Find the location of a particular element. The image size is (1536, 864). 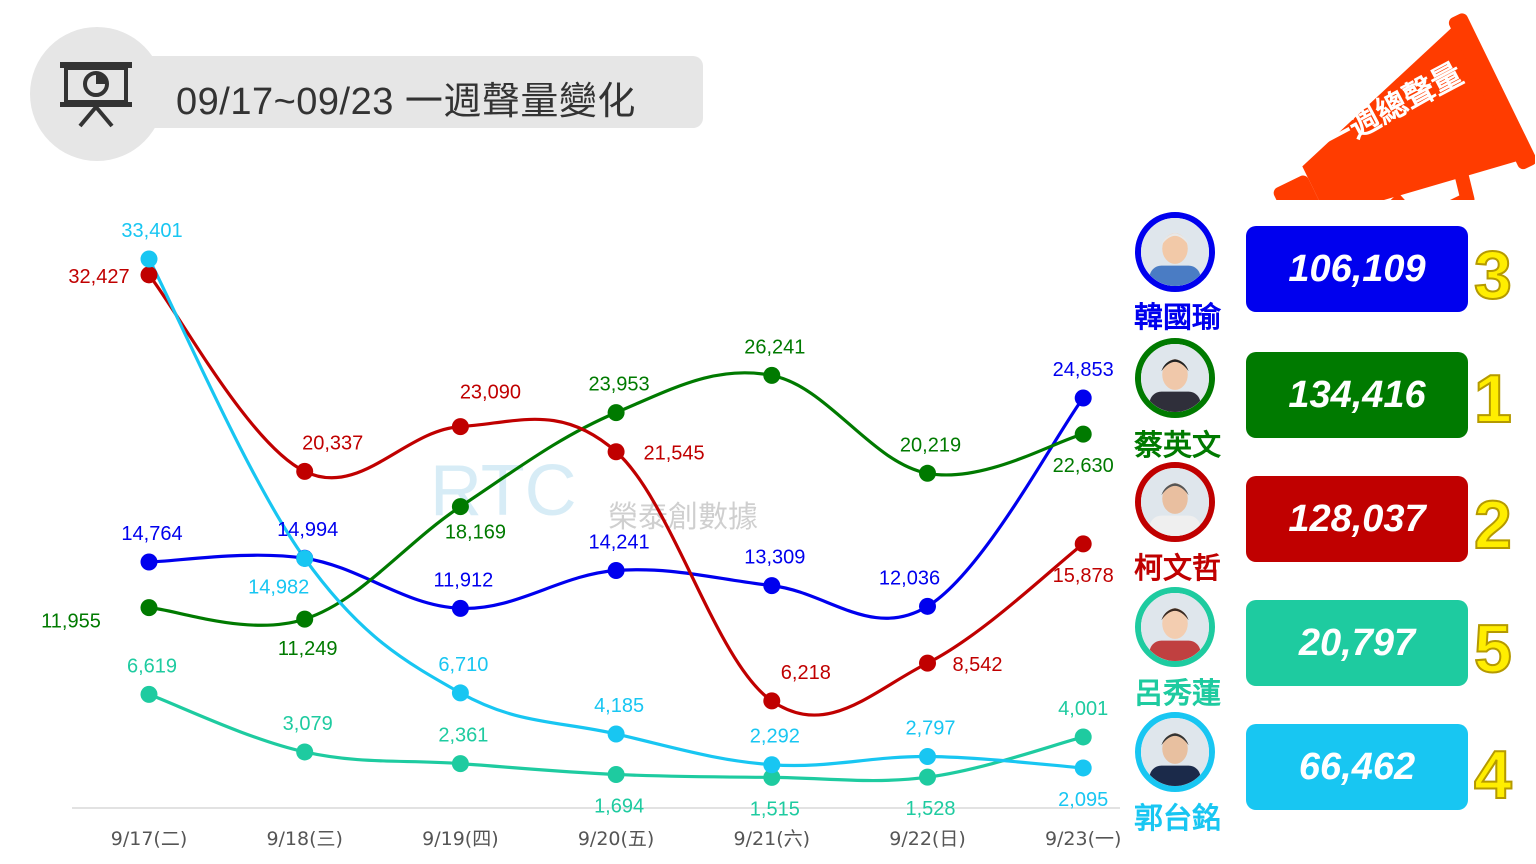

data-label: 4,185 is located at coordinates (619, 706).